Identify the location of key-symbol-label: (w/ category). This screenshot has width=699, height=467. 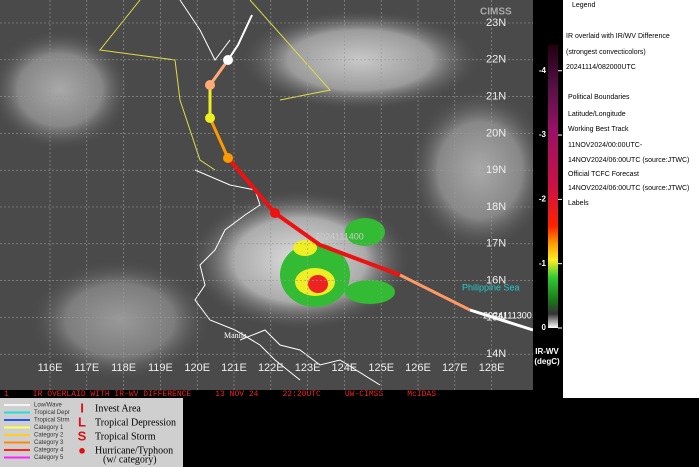
(130, 459).